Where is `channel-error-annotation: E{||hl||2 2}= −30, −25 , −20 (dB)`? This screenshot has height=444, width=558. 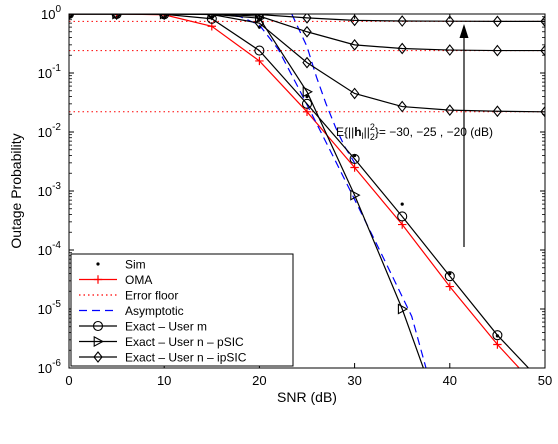 channel-error-annotation: E{||hl||2 2}= −30, −25 , −20 (dB) is located at coordinates (414, 135).